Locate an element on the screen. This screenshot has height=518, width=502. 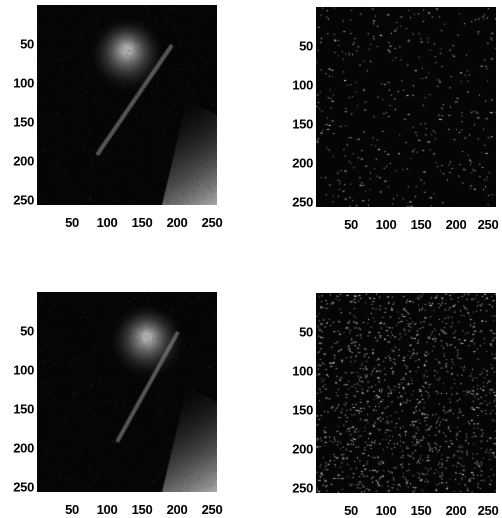
image-bottom-left is located at coordinates (127, 392).